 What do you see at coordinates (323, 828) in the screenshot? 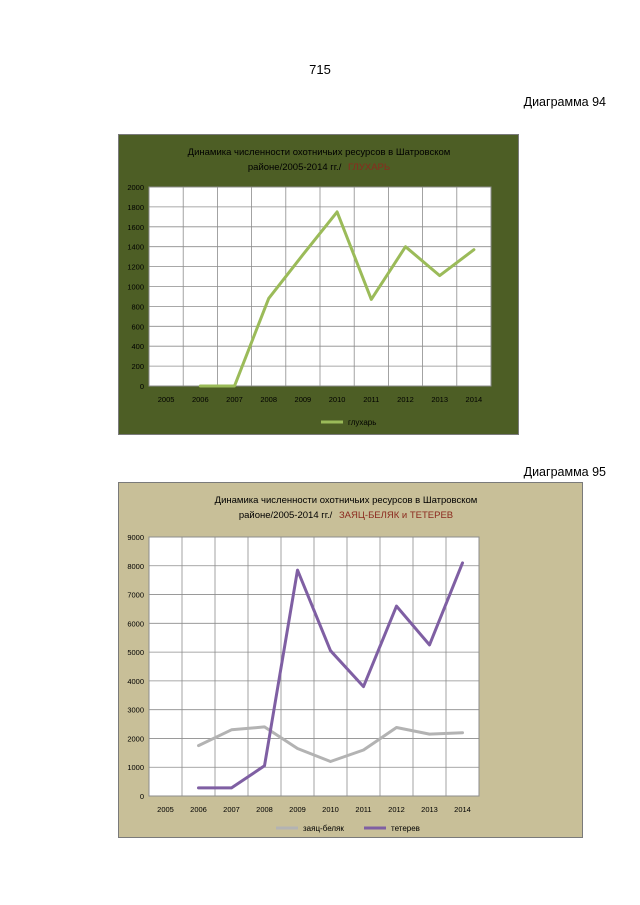
I see `legend-label: заяц-беляк` at bounding box center [323, 828].